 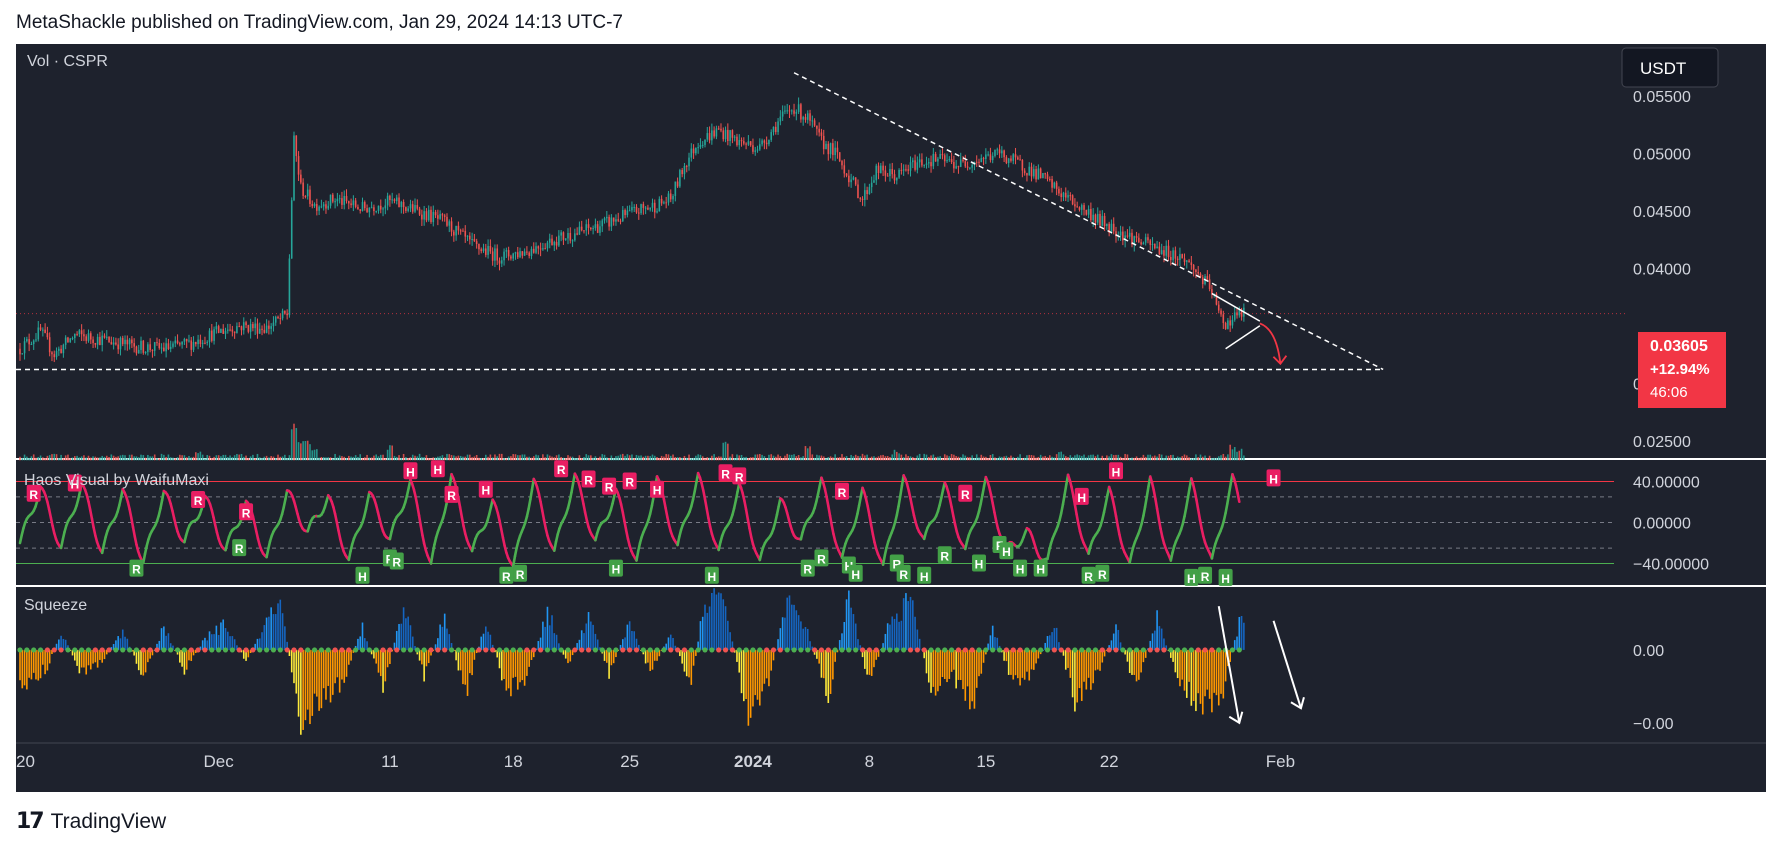 I want to click on tradingview-footer: 17 TradingView, so click(x=91, y=821).